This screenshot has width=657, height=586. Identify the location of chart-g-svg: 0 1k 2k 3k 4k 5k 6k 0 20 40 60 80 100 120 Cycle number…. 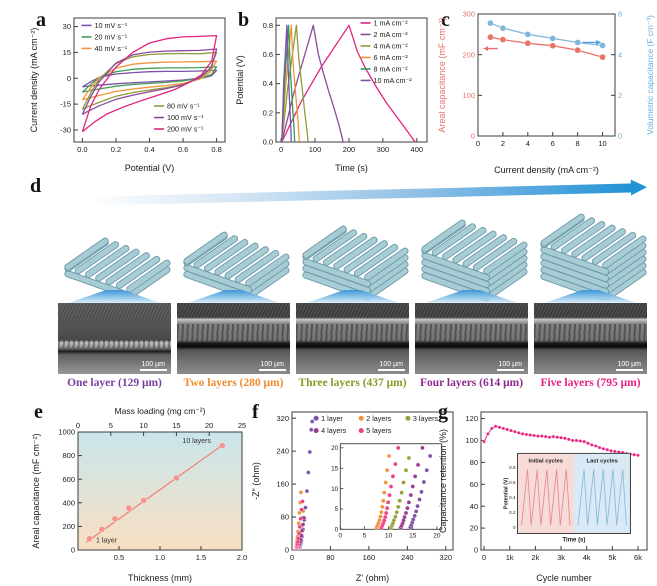
(543, 497).